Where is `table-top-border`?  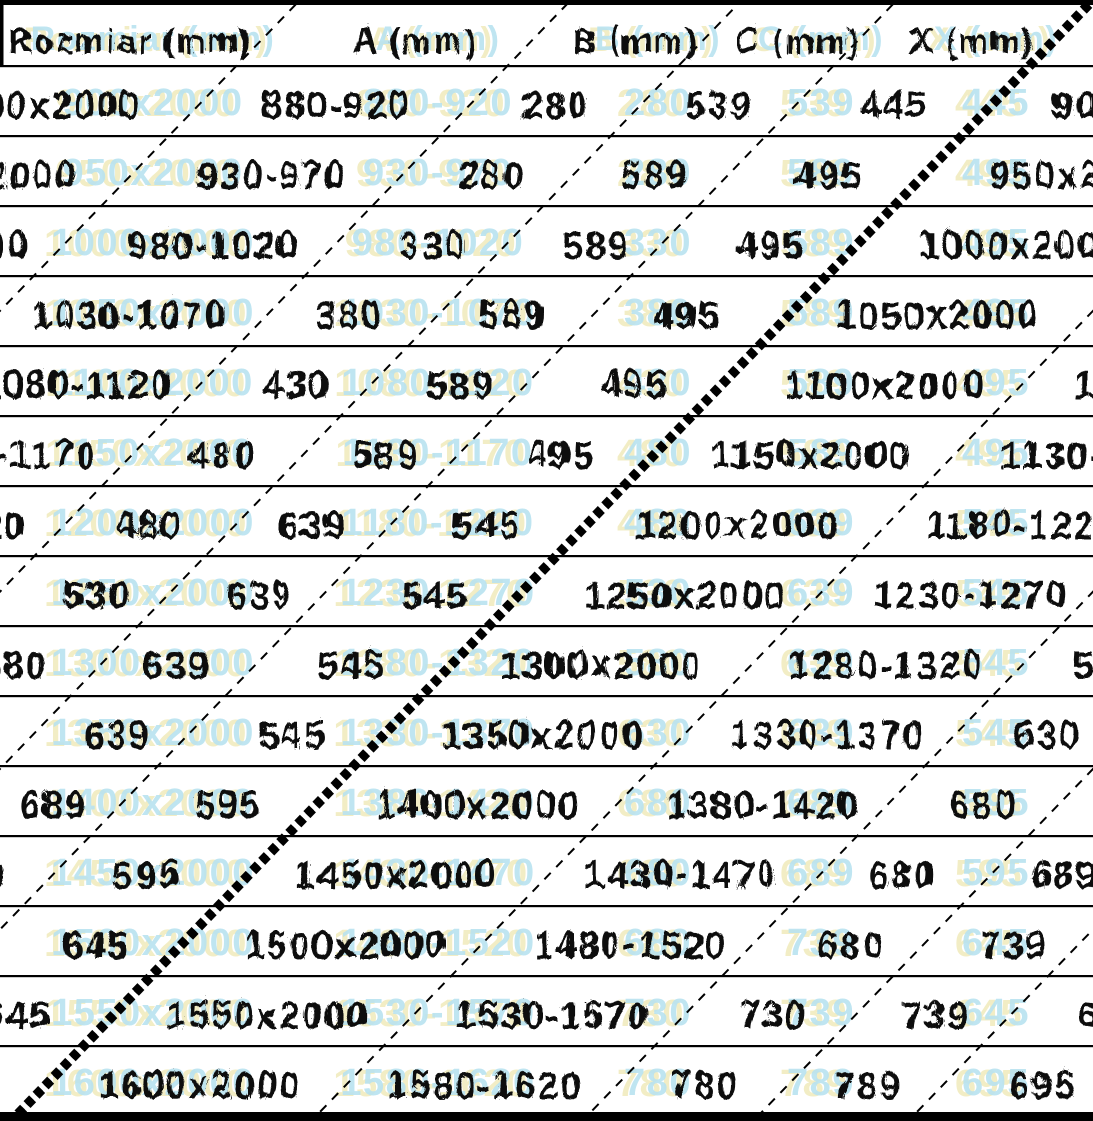
table-top-border is located at coordinates (546, 2).